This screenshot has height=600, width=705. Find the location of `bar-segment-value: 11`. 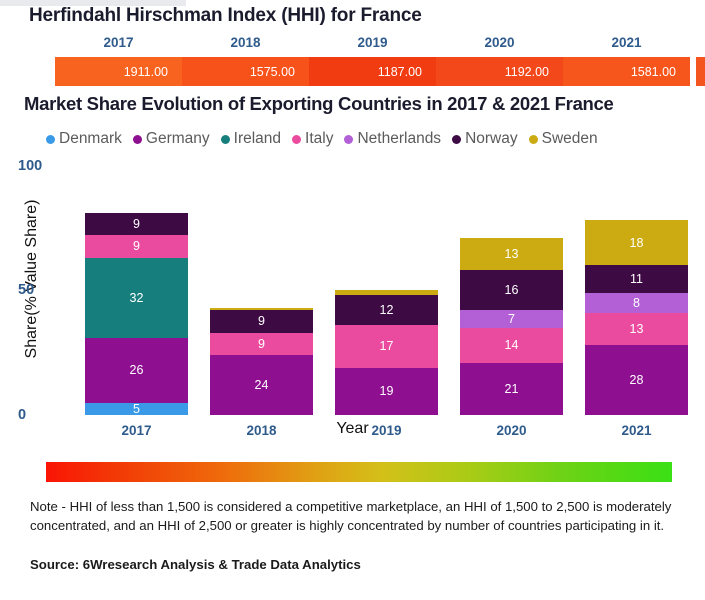

bar-segment-value: 11 is located at coordinates (636, 278).